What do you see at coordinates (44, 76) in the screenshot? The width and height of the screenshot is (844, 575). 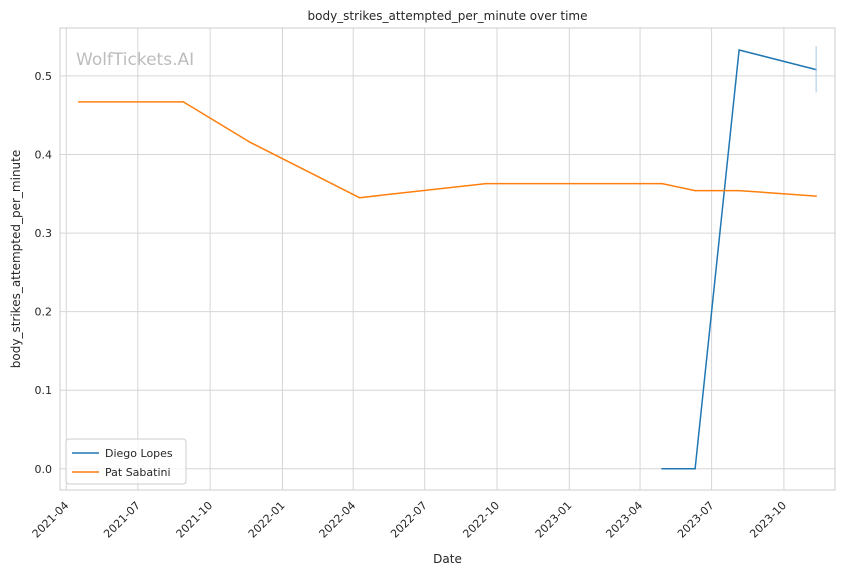 I see `y-tick-label: 0.5` at bounding box center [44, 76].